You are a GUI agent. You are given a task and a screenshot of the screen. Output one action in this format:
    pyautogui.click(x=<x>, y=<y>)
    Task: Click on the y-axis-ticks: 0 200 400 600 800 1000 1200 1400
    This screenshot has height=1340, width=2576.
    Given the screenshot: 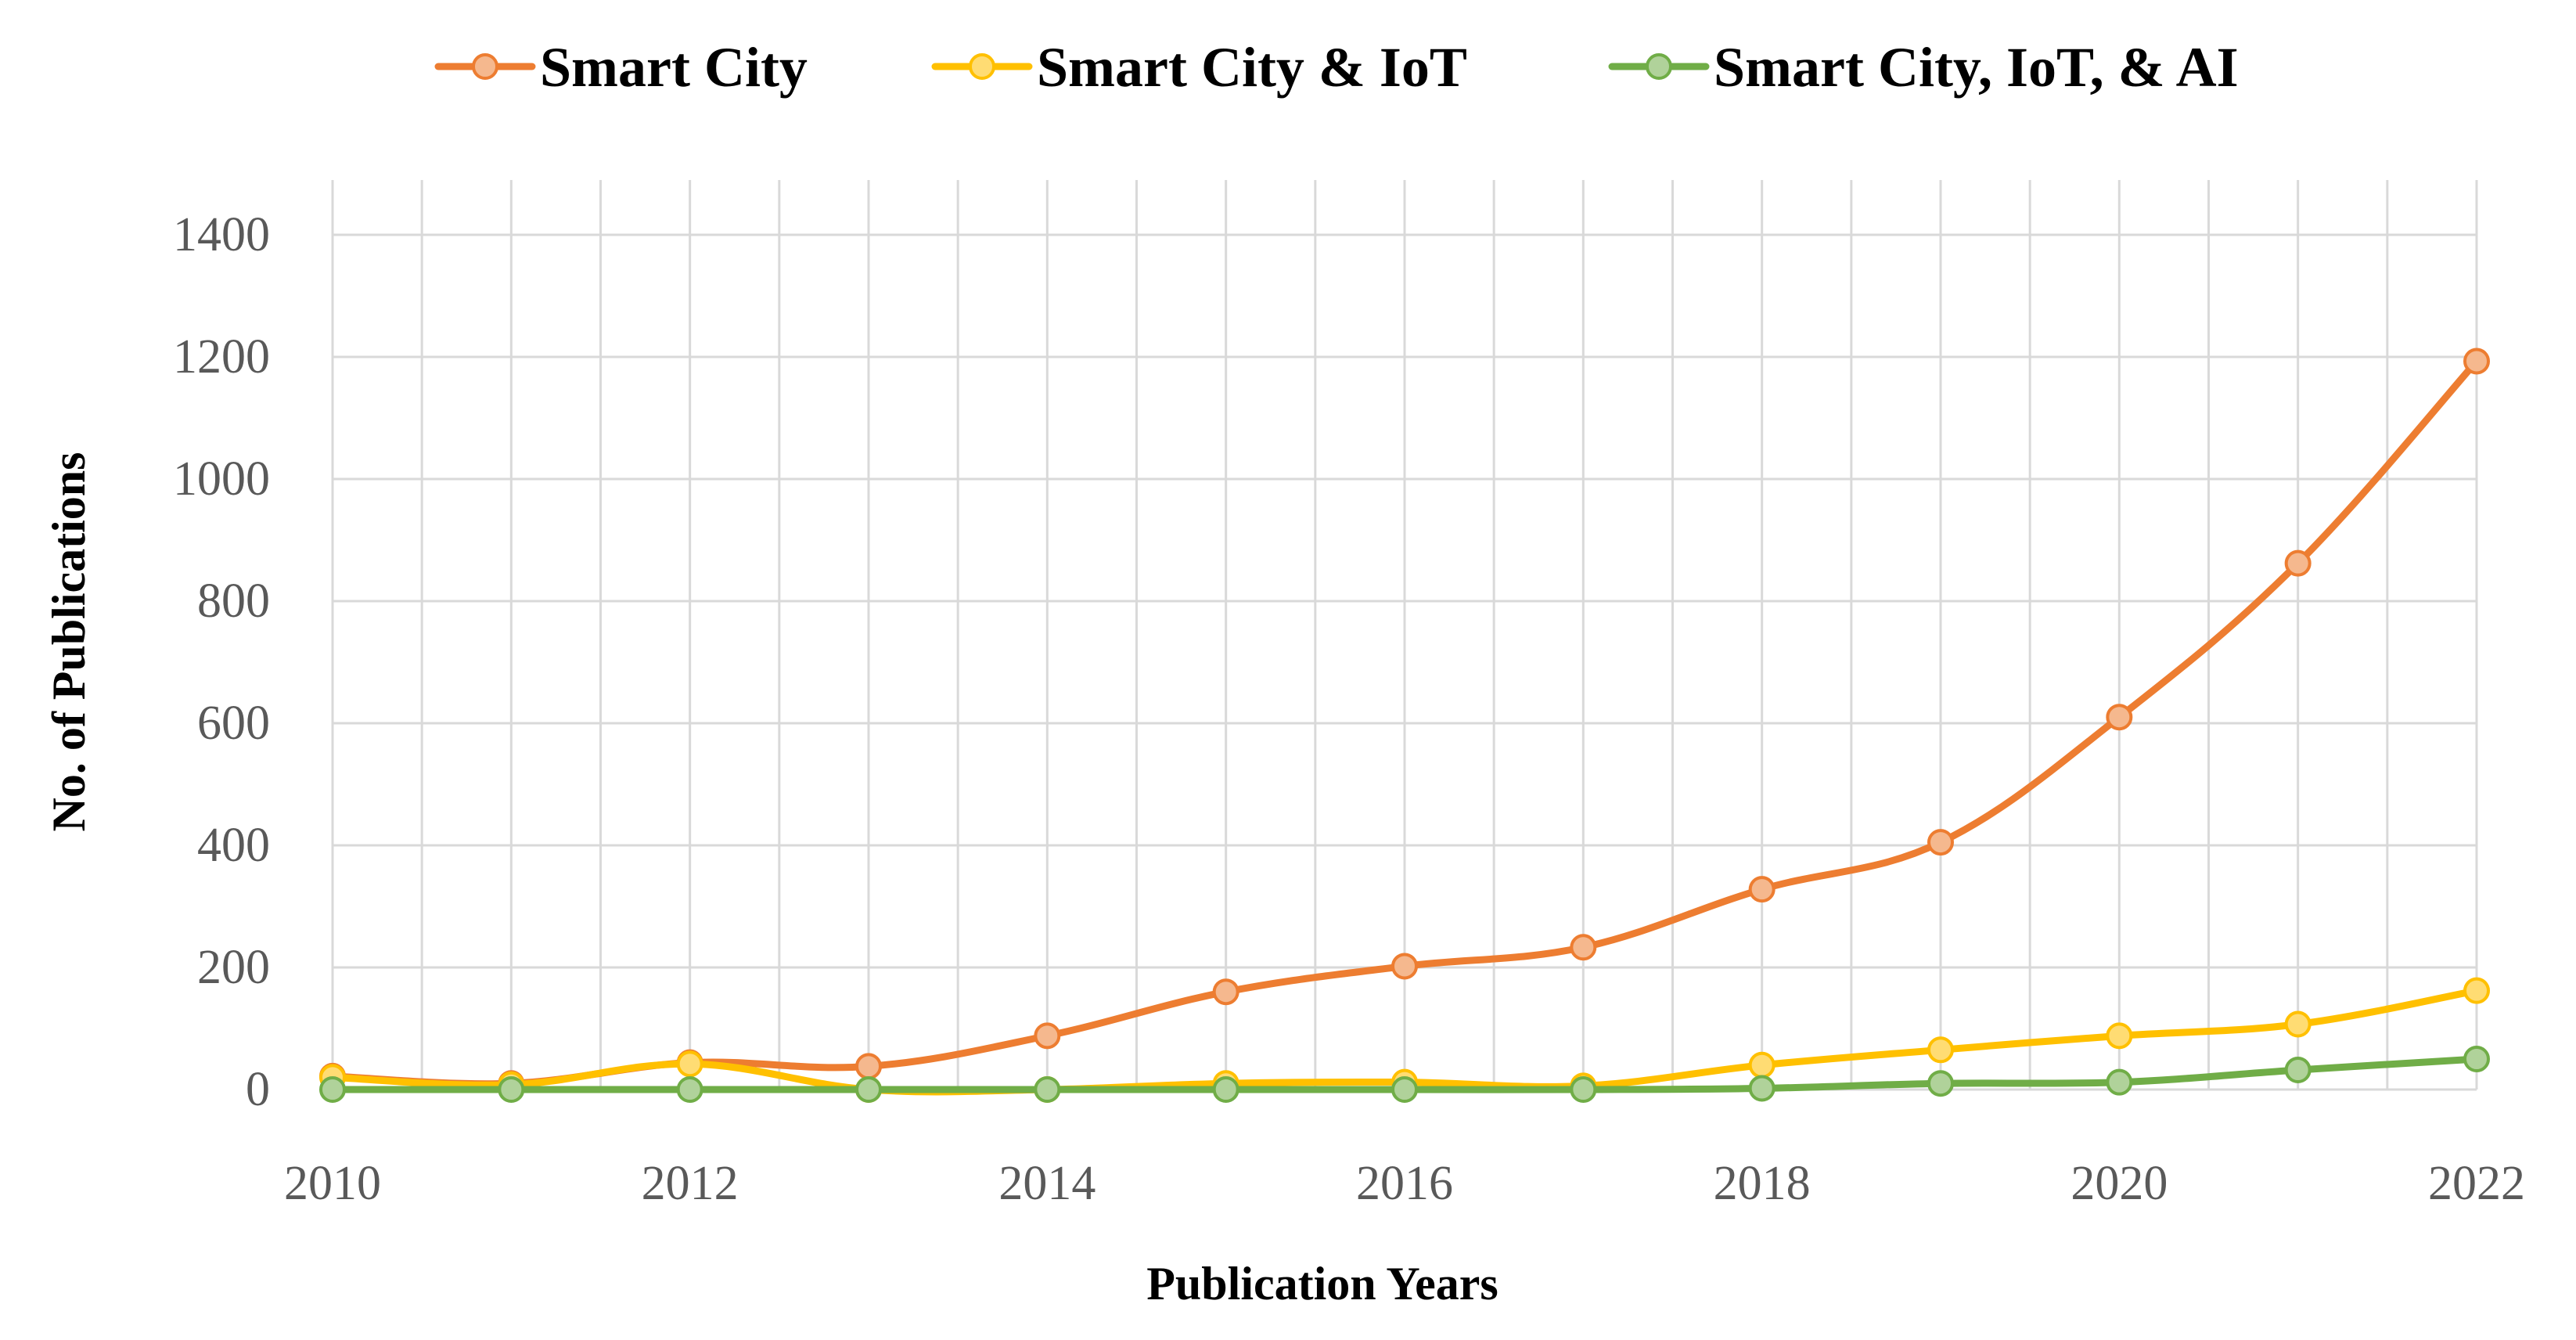 What is the action you would take?
    pyautogui.click(x=221, y=662)
    